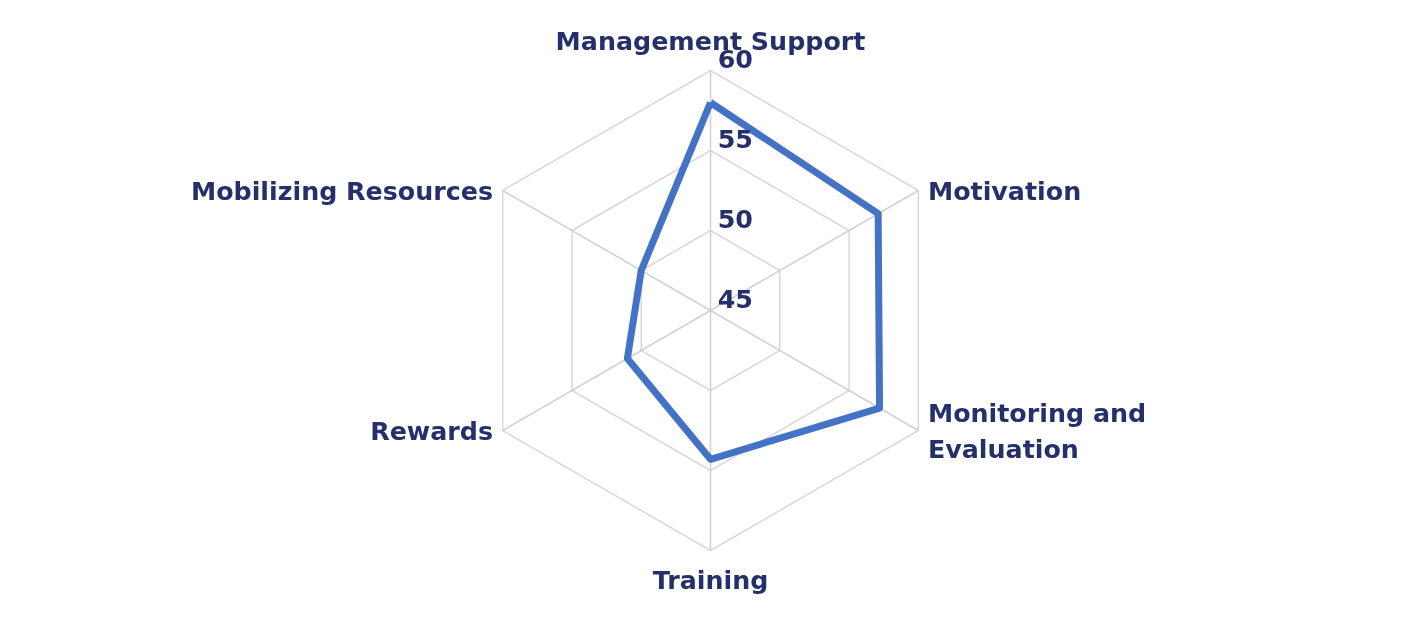  I want to click on y-tick-label: 45, so click(735, 299).